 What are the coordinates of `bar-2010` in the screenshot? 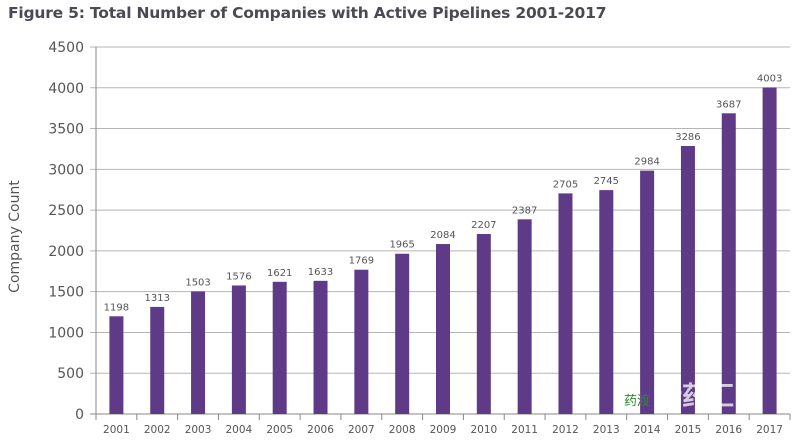 It's located at (483, 324).